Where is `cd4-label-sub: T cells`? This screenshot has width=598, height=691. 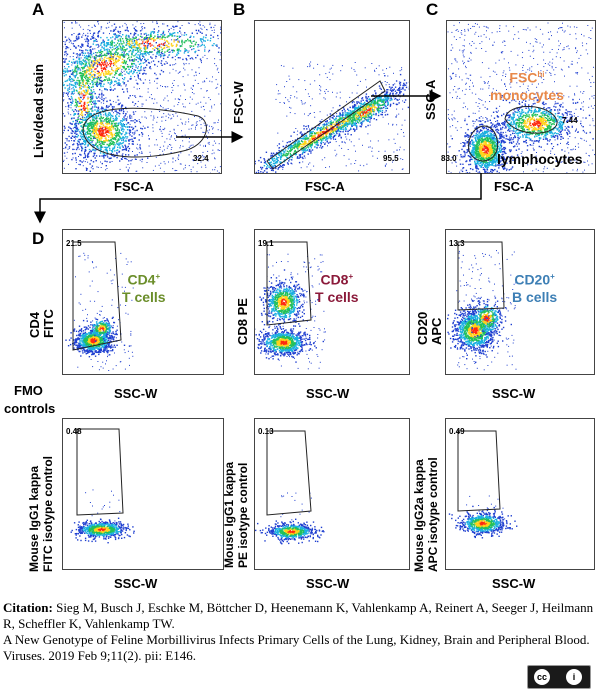 cd4-label-sub: T cells is located at coordinates (144, 296).